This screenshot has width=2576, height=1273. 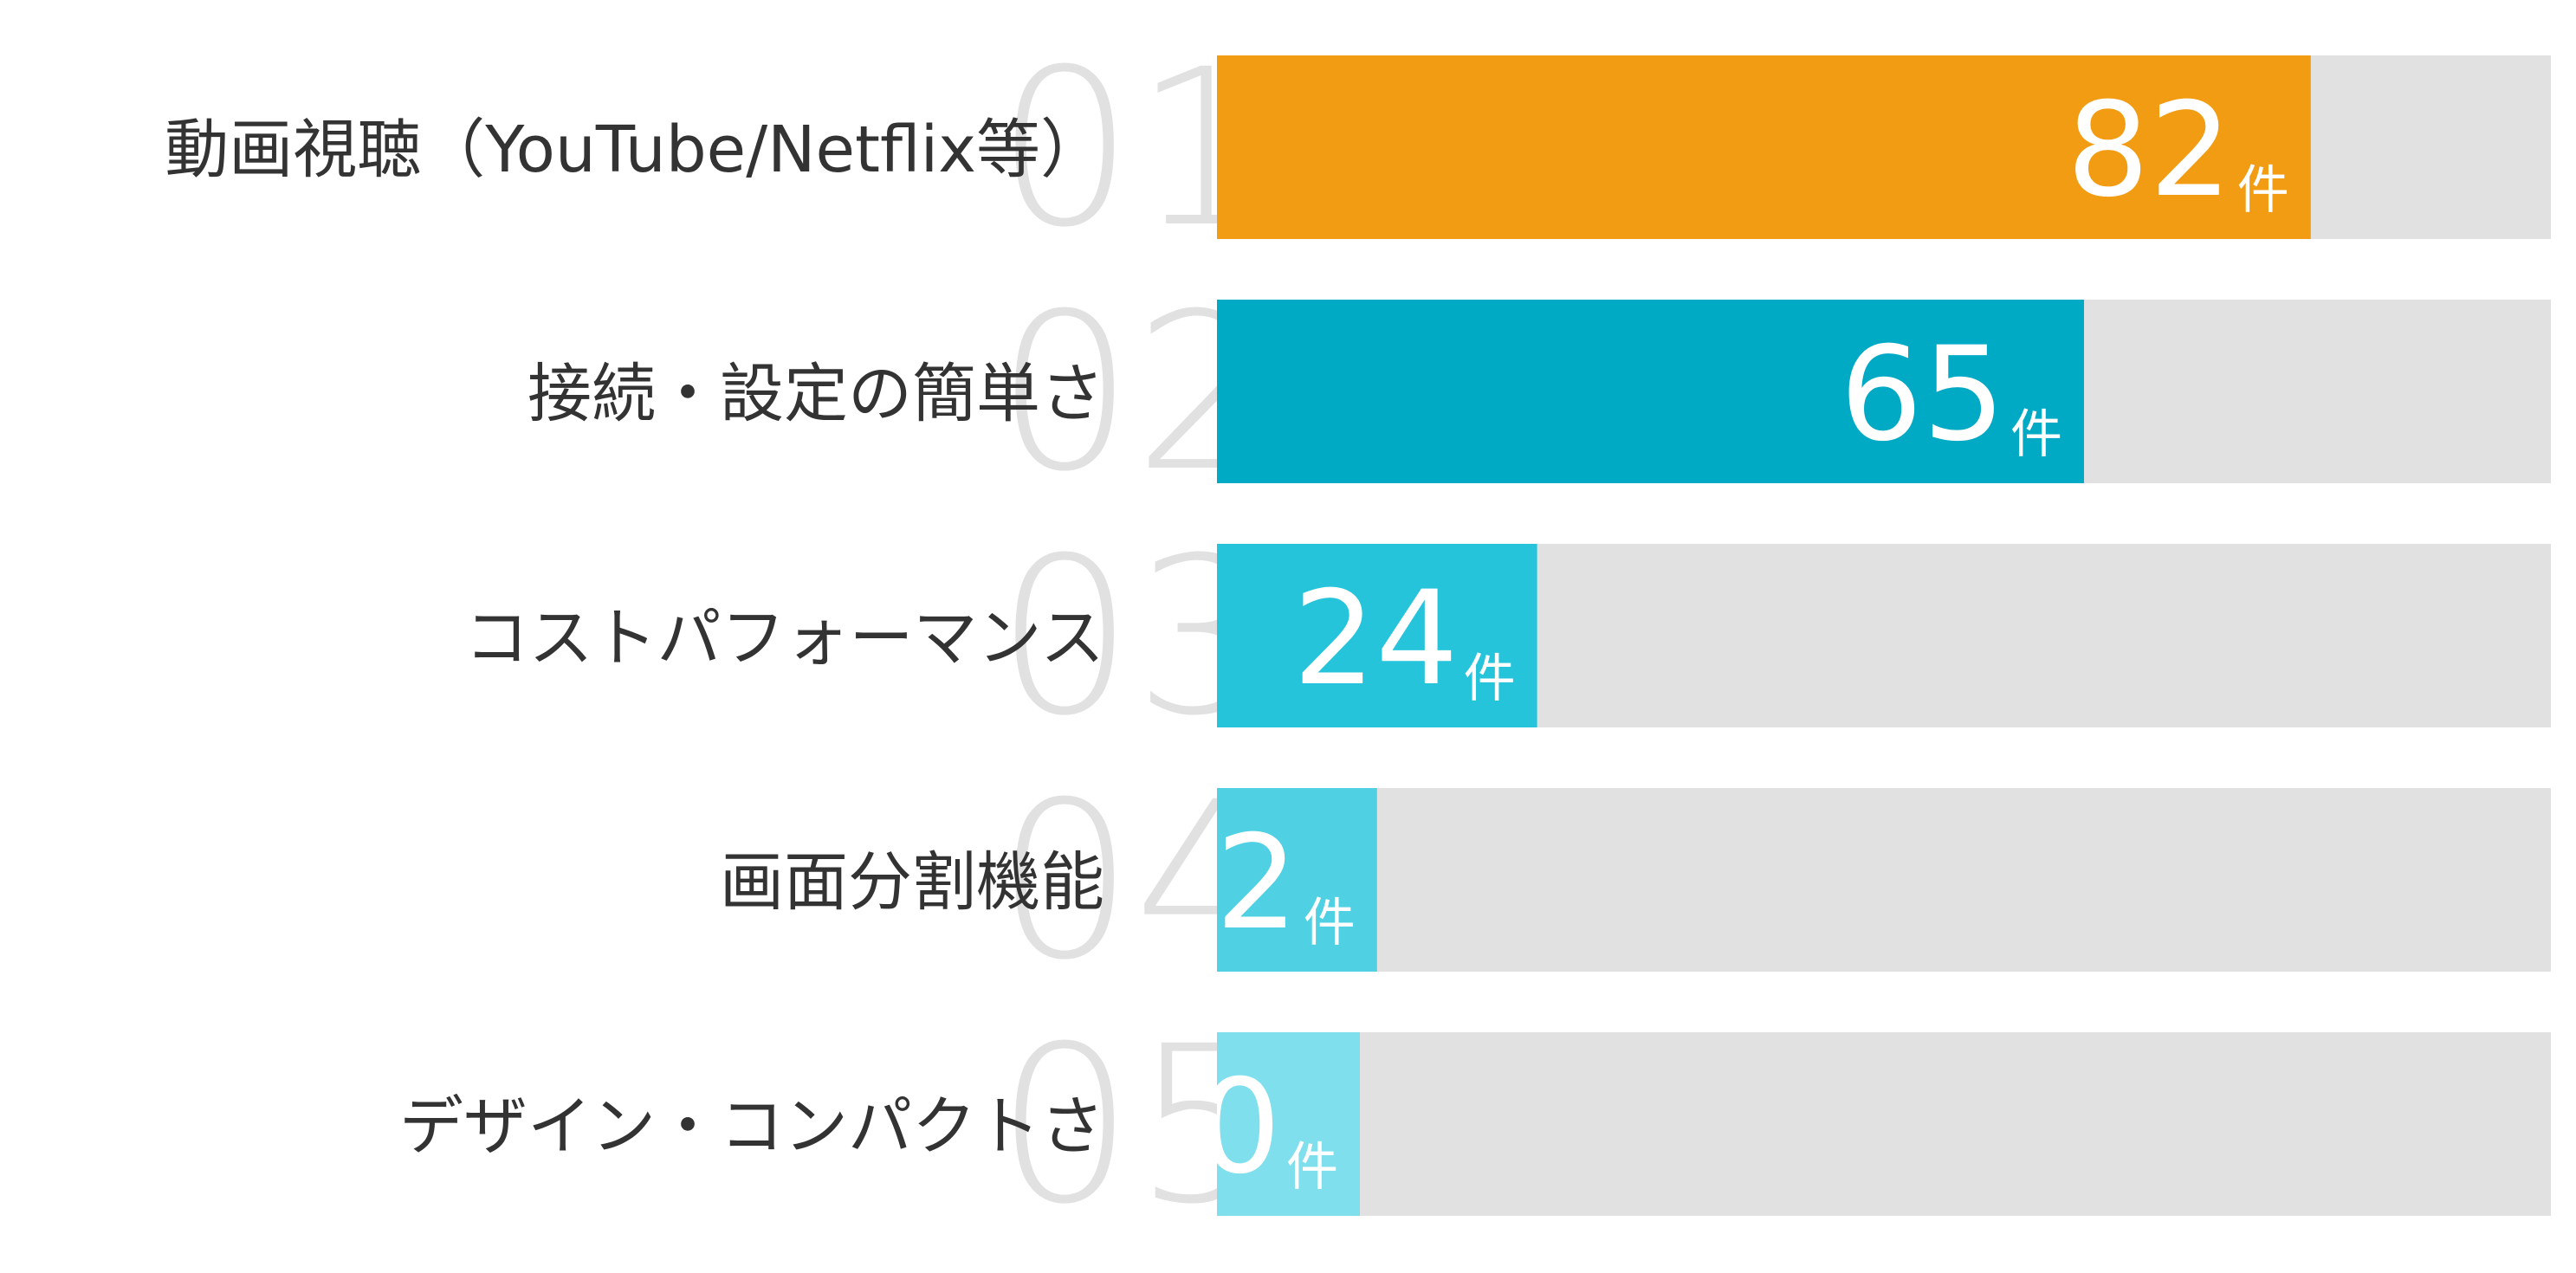 I want to click on bar-value-group: 件82, so click(x=2178, y=150).